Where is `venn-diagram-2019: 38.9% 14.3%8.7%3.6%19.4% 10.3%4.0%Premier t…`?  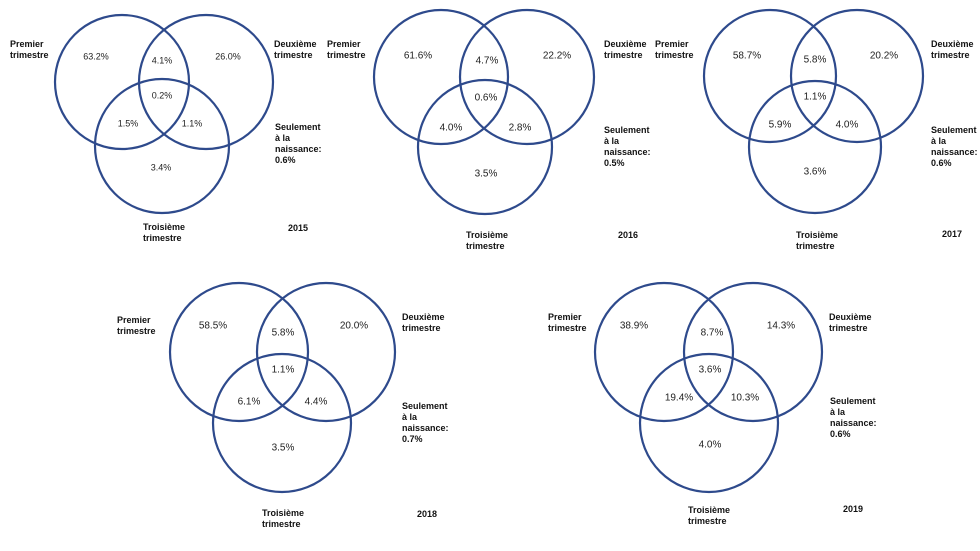
venn-diagram-2019: 38.9% 14.3%8.7%3.6%19.4% 10.3%4.0%Premier t… is located at coordinates (712, 403).